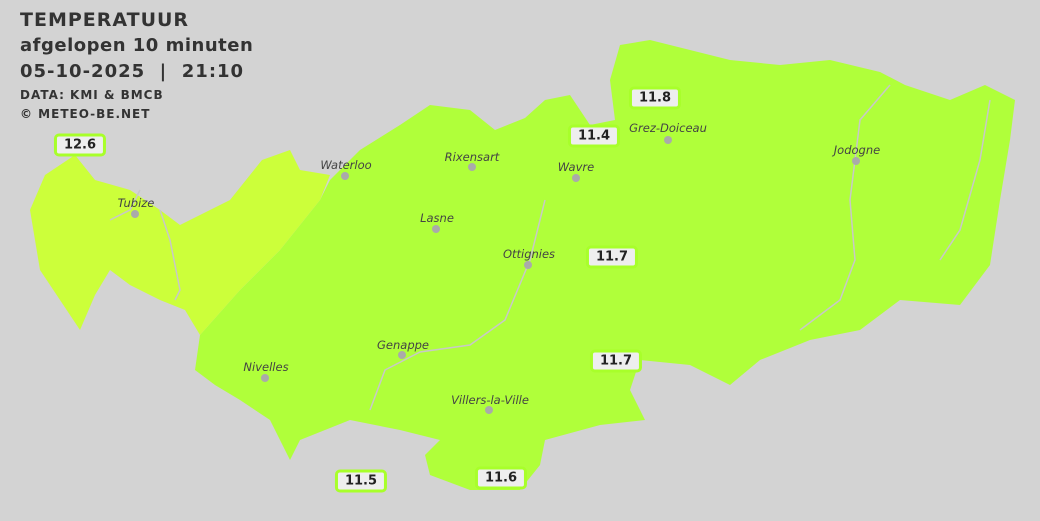 The height and width of the screenshot is (521, 1040). I want to click on temperature-reading: 12.6, so click(80, 145).